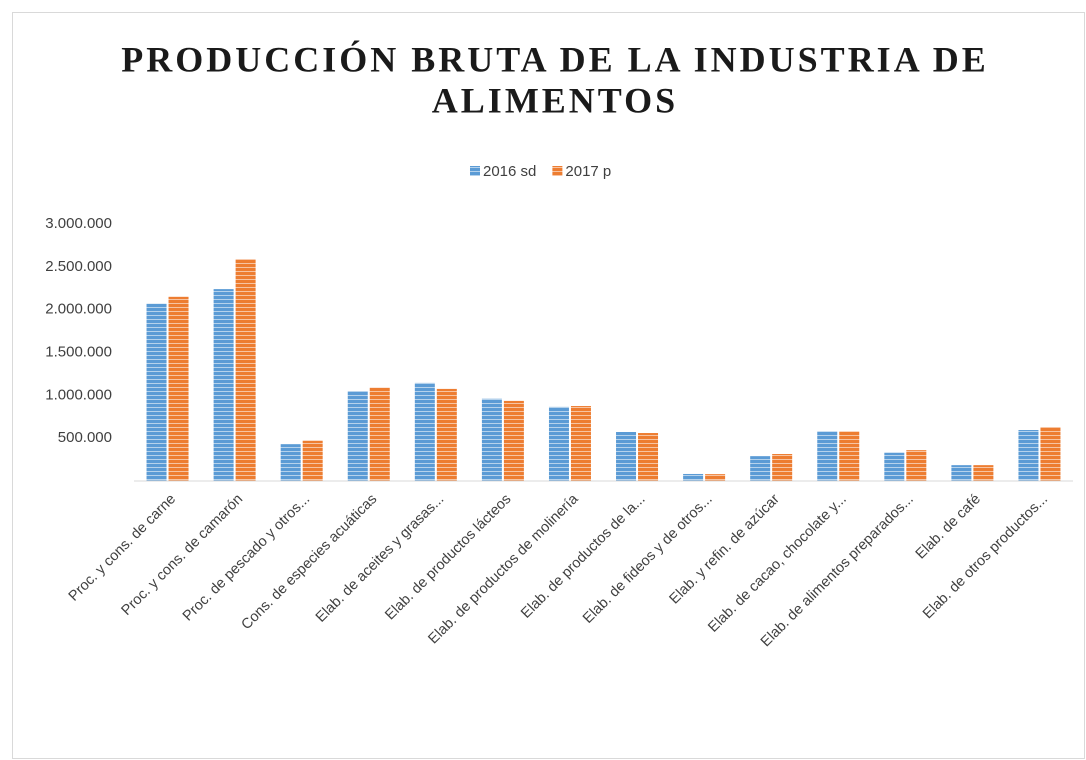 The image size is (1086, 760). Describe the element at coordinates (78, 223) in the screenshot. I see `y-tick-label: 3.000.000` at that location.